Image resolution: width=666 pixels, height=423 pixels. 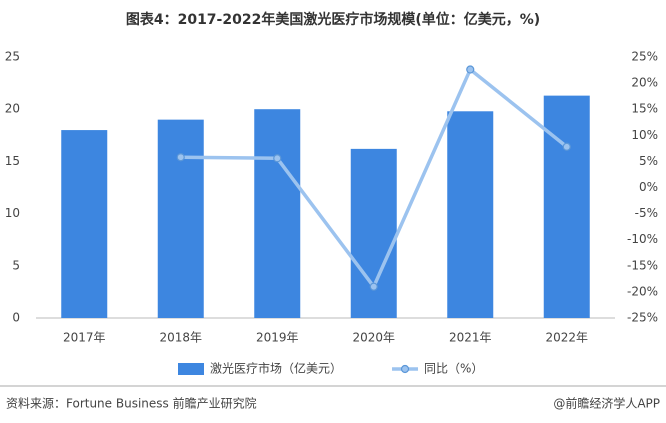 What do you see at coordinates (333, 19) in the screenshot?
I see `chart-title: 图表4：2017-2022年美国激光医疗市场规模(单位：亿美元，%)` at bounding box center [333, 19].